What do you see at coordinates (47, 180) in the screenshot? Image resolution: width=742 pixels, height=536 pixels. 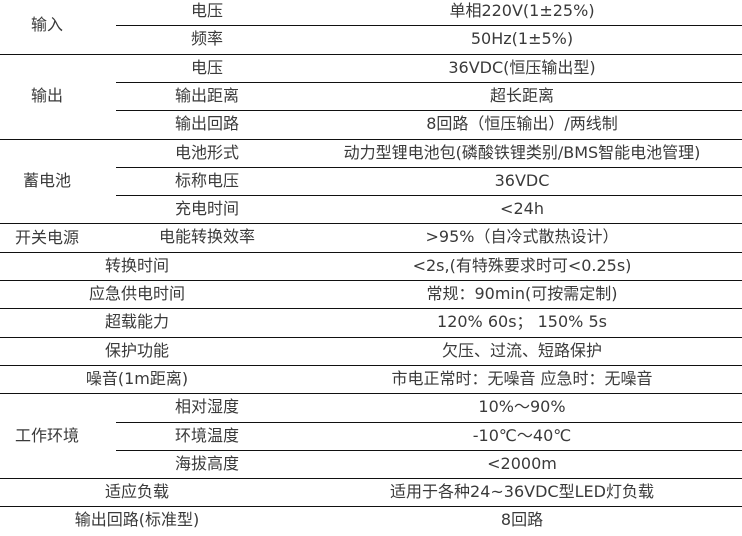 I see `category-label: 蓄电池` at bounding box center [47, 180].